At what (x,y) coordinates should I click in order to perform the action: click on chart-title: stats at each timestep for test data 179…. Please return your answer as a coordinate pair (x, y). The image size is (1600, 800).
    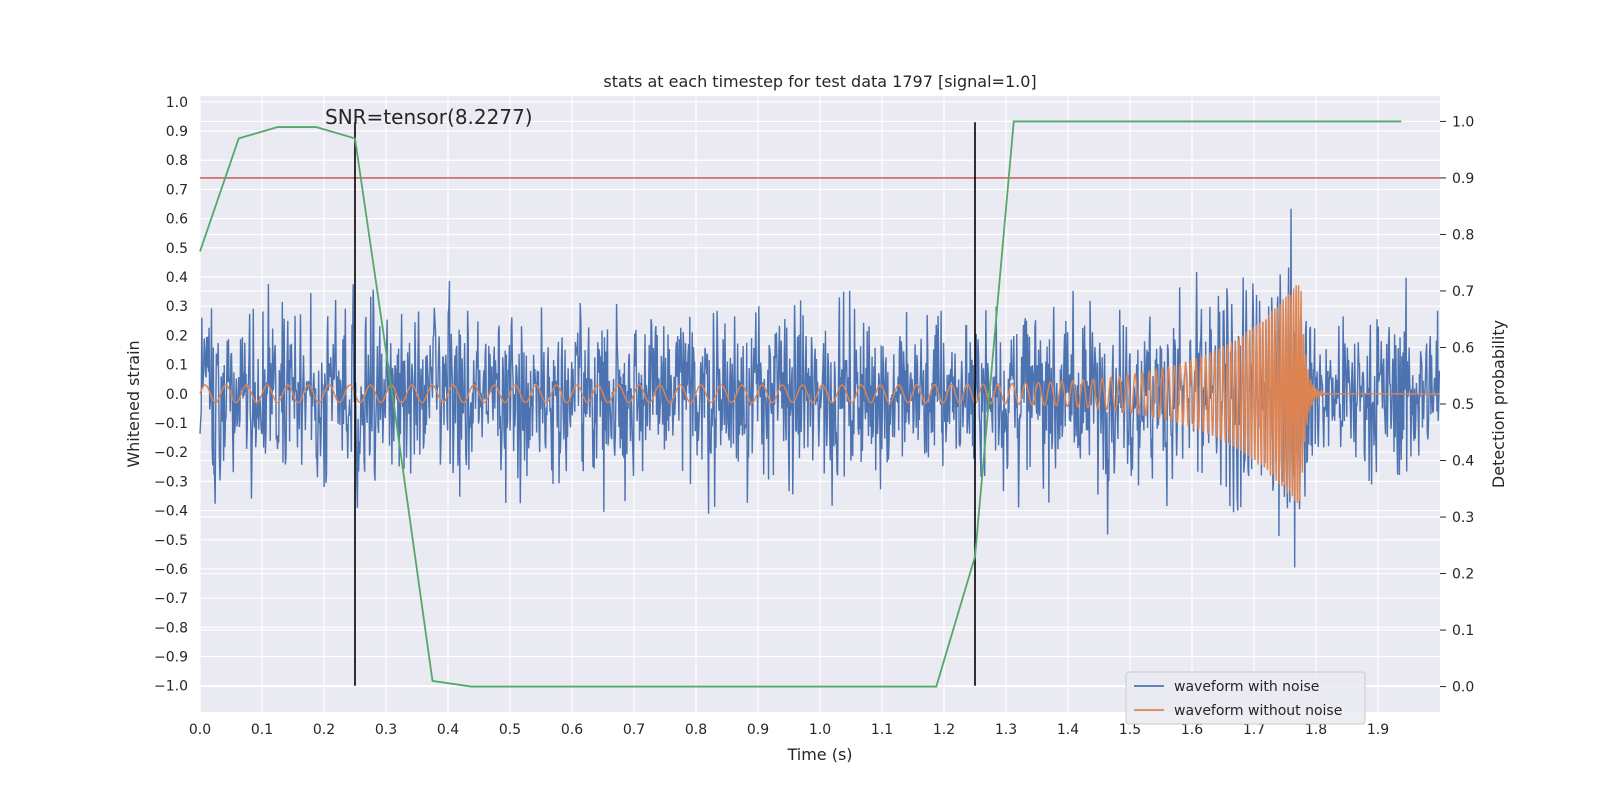
    Looking at the image, I should click on (819, 81).